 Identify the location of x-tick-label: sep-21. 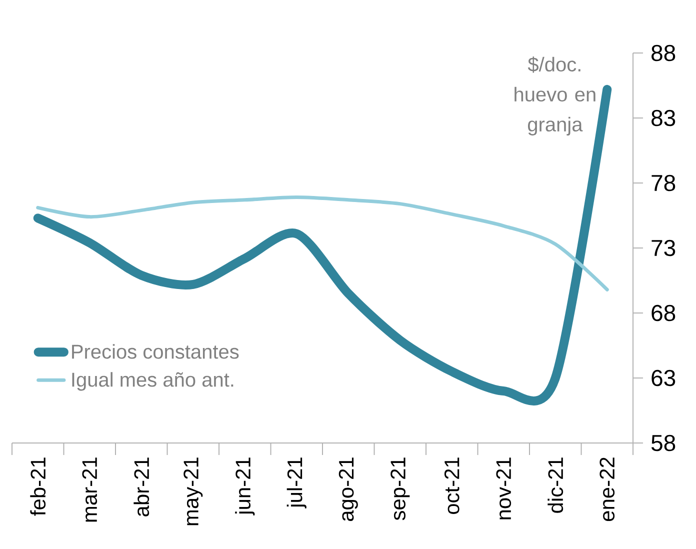
(400, 489).